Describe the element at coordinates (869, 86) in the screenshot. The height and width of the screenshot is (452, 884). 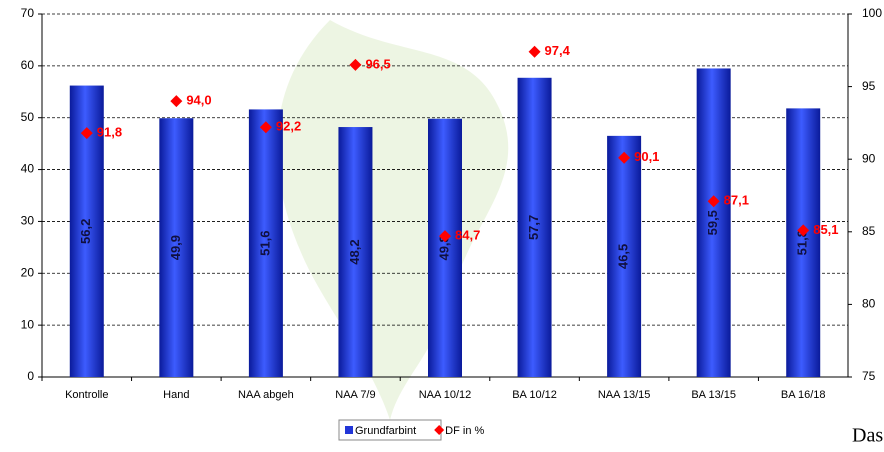
I see `y2-tick-label: 95` at that location.